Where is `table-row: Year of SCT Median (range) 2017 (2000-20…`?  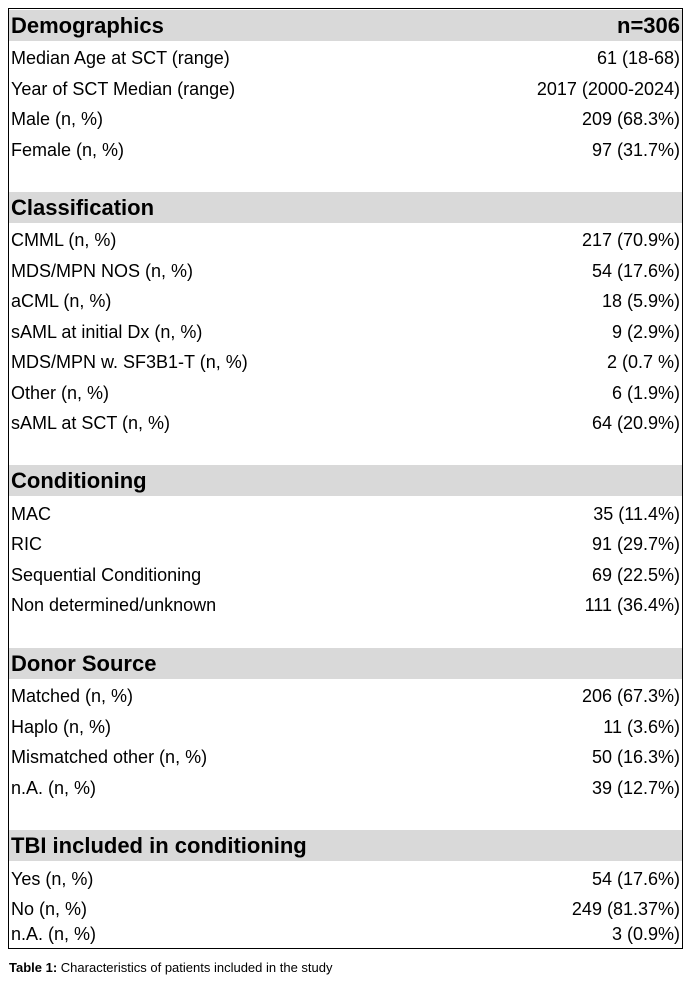 table-row: Year of SCT Median (range) 2017 (2000-20… is located at coordinates (345, 89).